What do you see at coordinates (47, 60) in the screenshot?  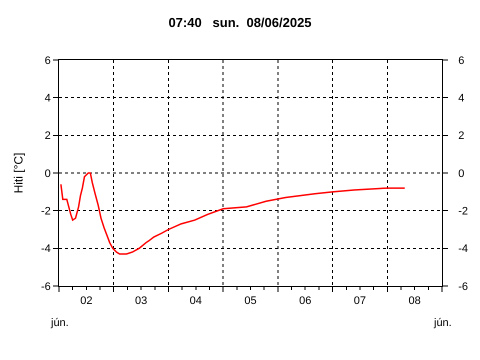 I see `y-tick-label: 6` at bounding box center [47, 60].